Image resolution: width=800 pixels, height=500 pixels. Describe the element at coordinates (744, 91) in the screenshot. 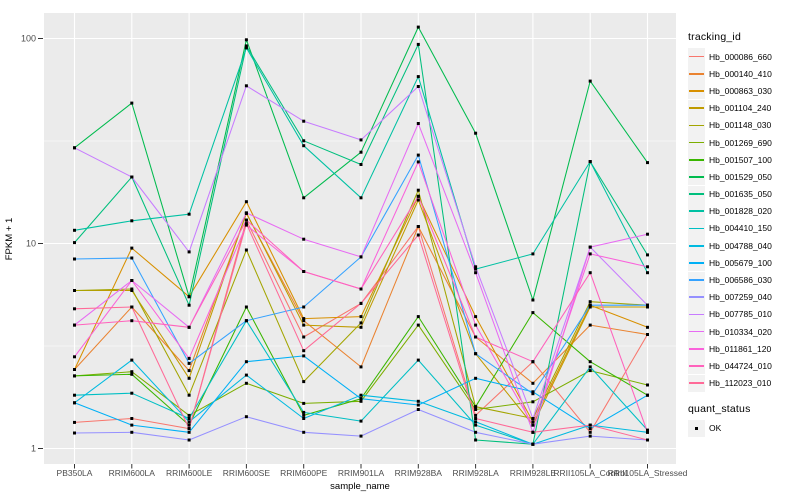

I see `legend-entry: Hb_000863_030` at that location.